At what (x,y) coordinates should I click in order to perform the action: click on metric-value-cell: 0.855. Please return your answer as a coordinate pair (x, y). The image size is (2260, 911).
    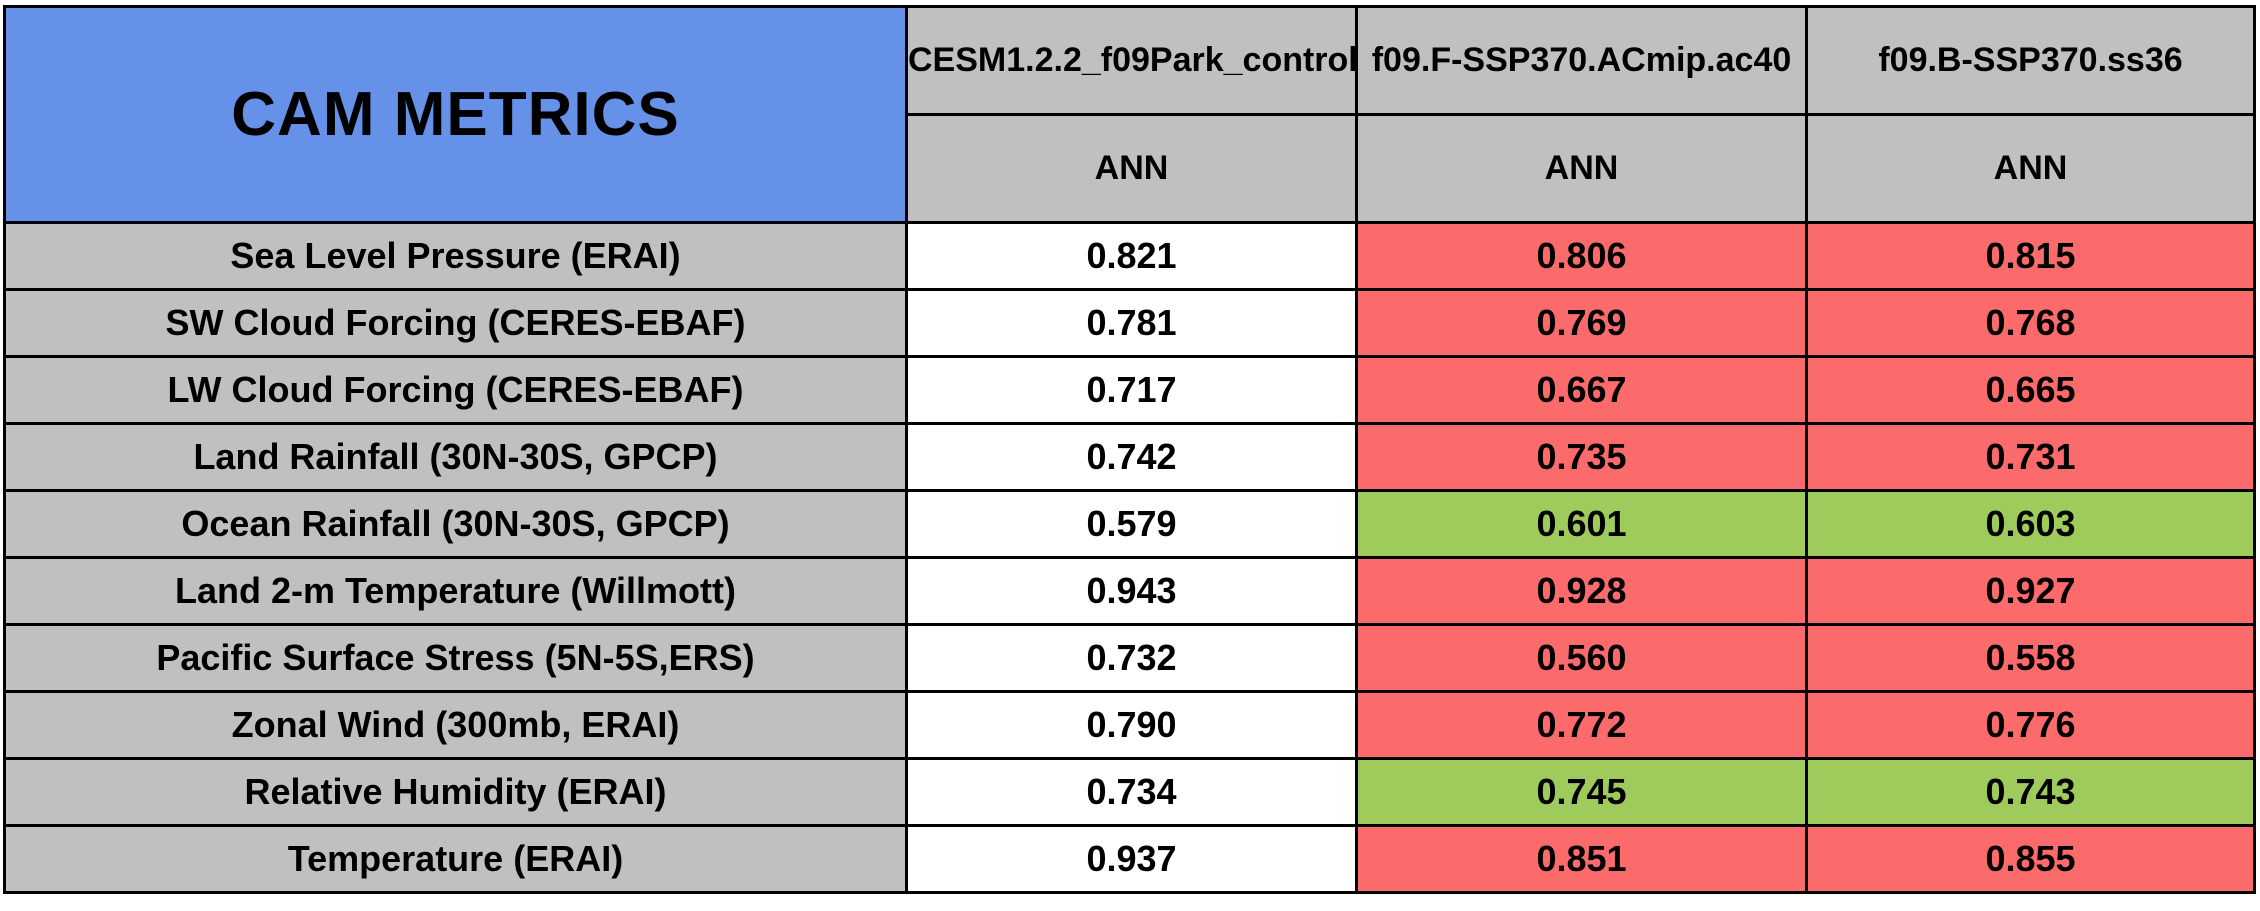
    Looking at the image, I should click on (2030, 859).